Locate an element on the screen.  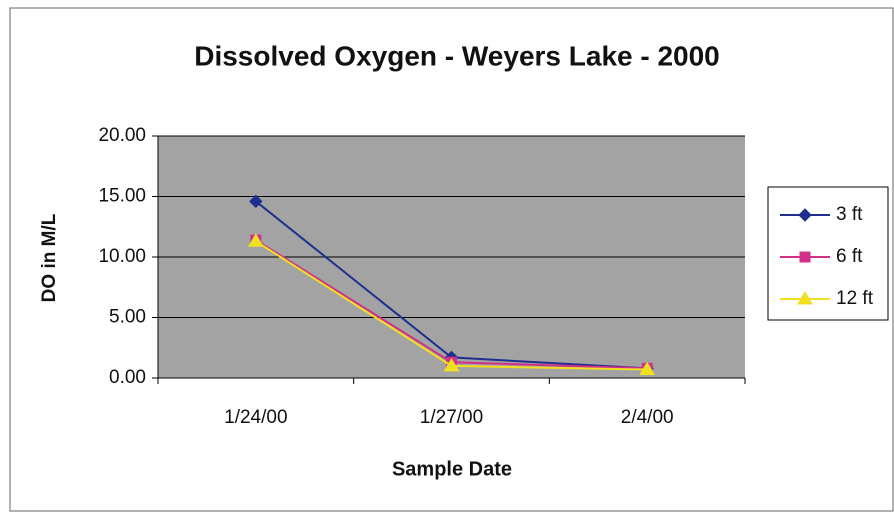
y-tick-label: 15.00 is located at coordinates (122, 196).